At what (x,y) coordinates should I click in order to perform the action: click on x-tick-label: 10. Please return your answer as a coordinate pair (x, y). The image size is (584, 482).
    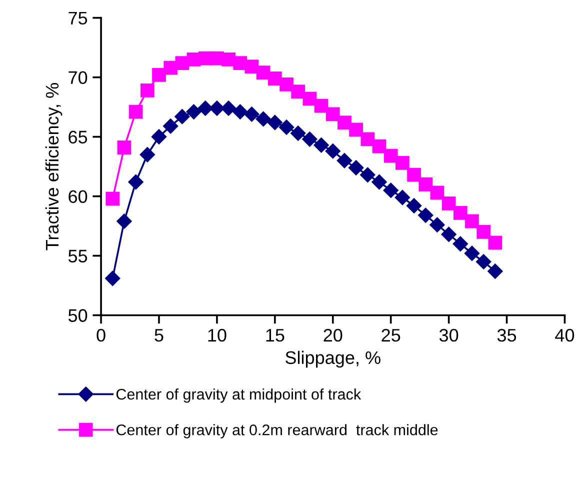
    Looking at the image, I should click on (217, 335).